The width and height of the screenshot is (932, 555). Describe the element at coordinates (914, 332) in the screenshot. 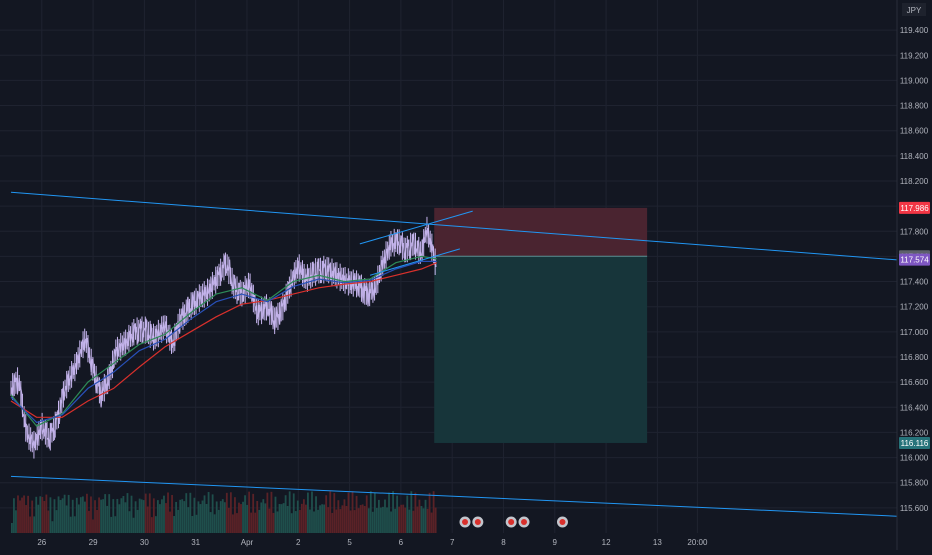

I see `y-tick-label: 117.000` at that location.